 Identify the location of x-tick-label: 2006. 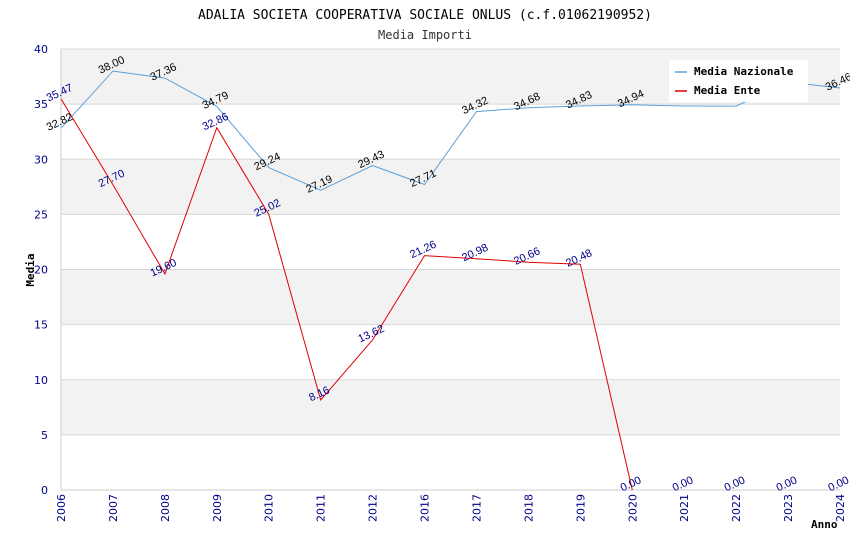
(61, 508).